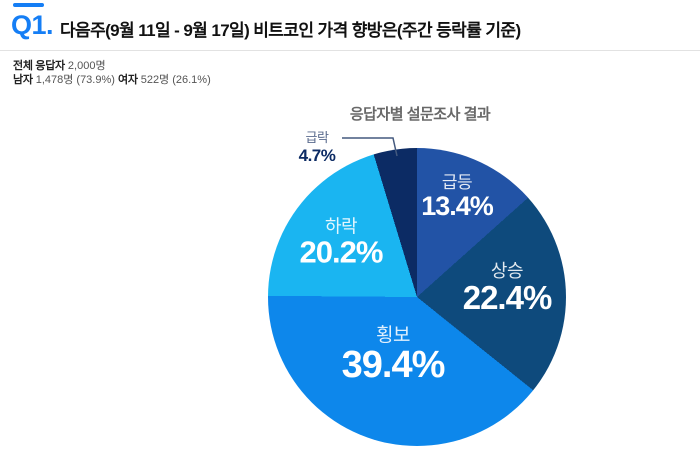 The image size is (700, 457). Describe the element at coordinates (350, 50) in the screenshot. I see `header-divider` at that location.